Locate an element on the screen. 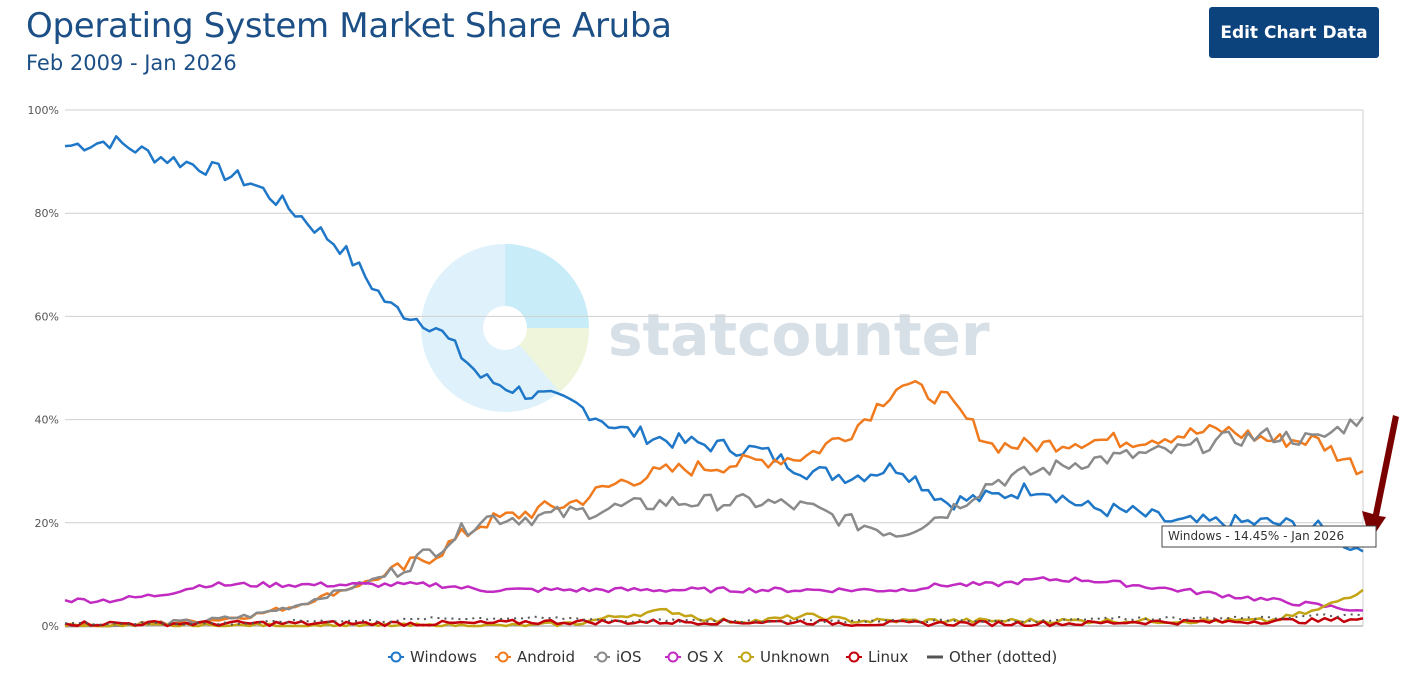  legend-label: Android is located at coordinates (546, 657).